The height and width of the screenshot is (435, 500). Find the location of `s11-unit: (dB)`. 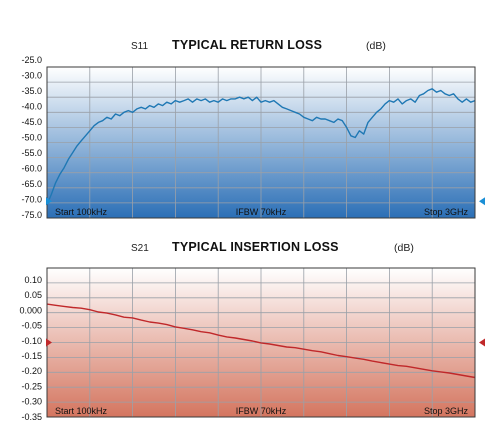

s11-unit: (dB) is located at coordinates (376, 46).